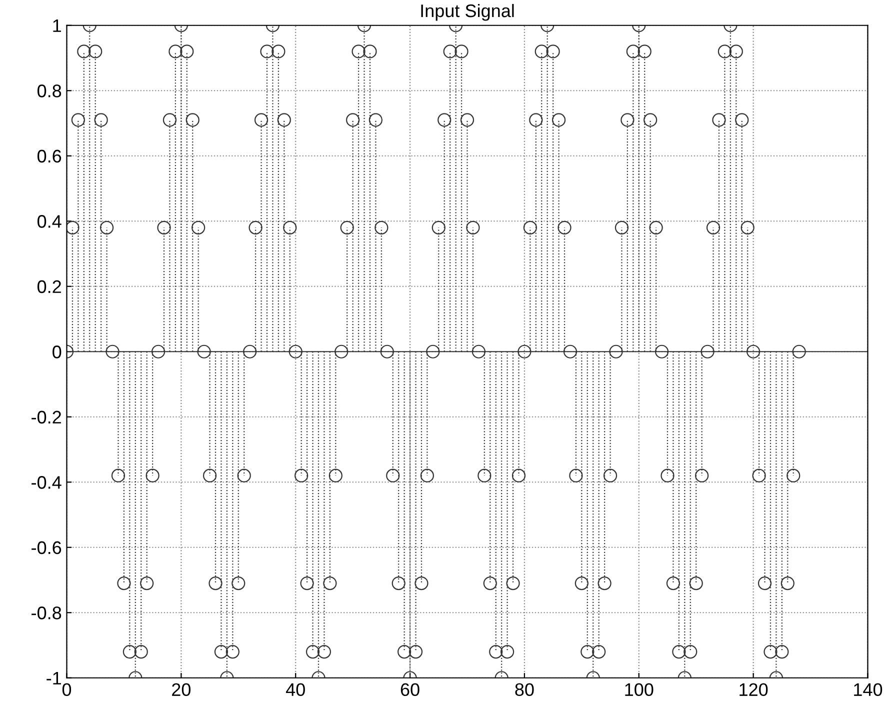 The width and height of the screenshot is (890, 725). I want to click on y-tick-label: 0.4, so click(49, 221).